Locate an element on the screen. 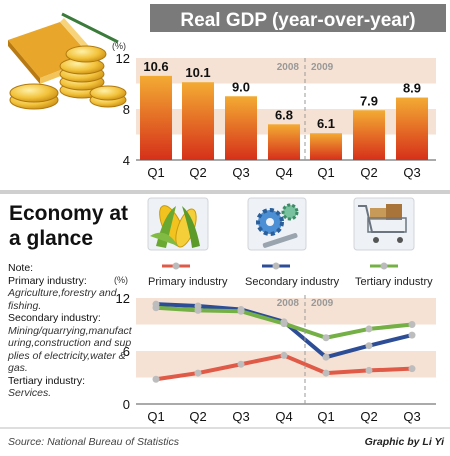 Image resolution: width=450 pixels, height=456 pixels. shopping-cart-icon is located at coordinates (384, 224).